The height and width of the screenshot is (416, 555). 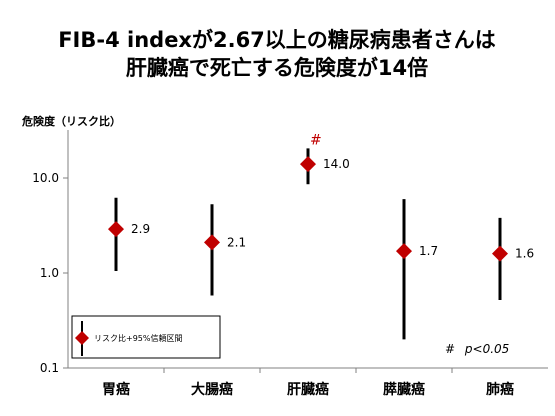 I want to click on data-label: 2.1, so click(x=236, y=242).